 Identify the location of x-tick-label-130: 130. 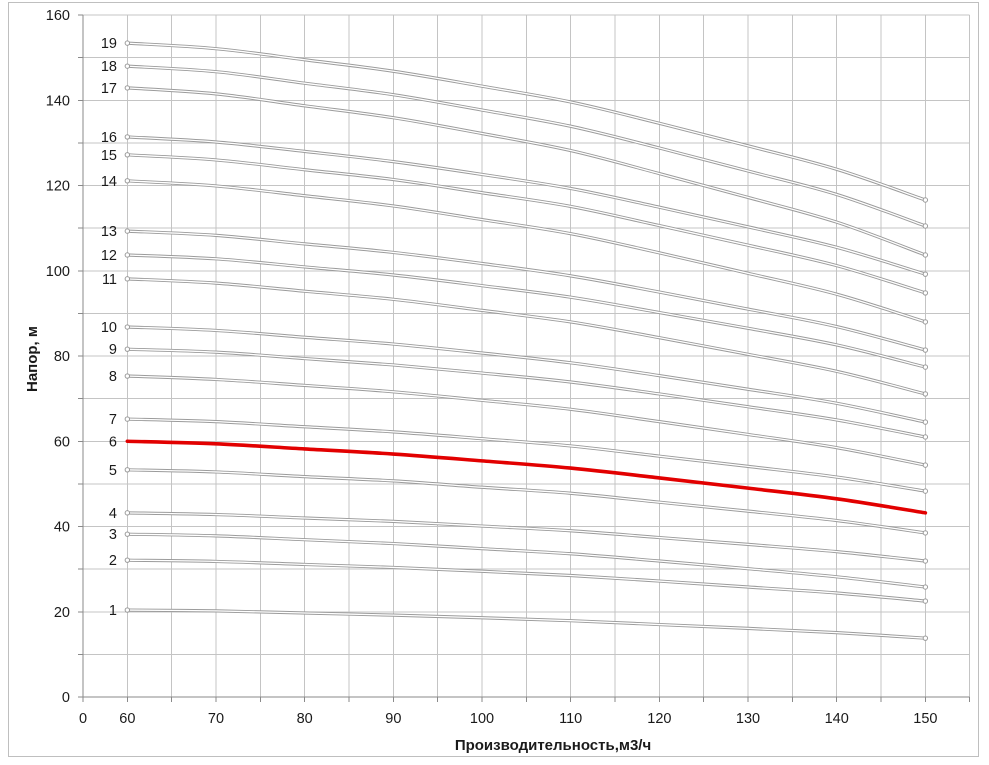
(748, 719).